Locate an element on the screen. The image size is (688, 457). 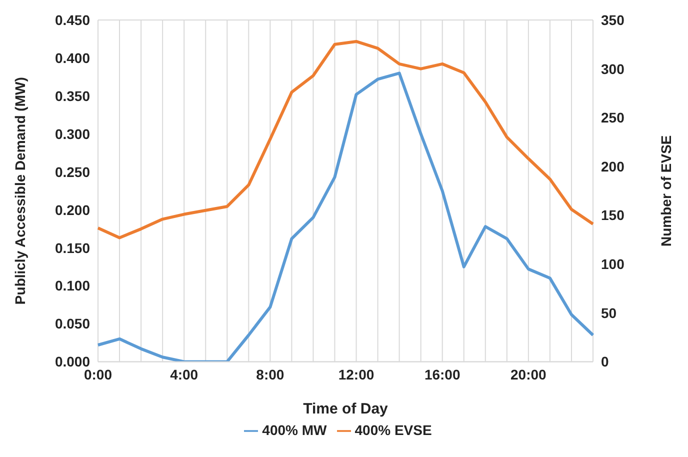
y2-axis-title: Number of EVSE is located at coordinates (666, 190).